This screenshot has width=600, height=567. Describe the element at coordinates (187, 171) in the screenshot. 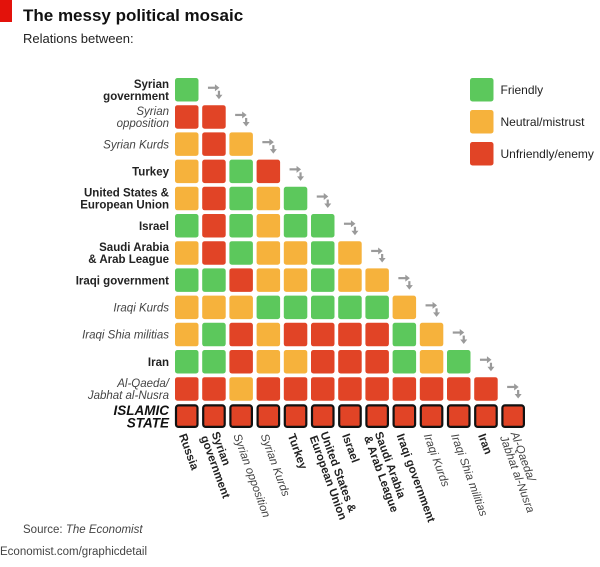

I see `cell-r3-c0` at that location.